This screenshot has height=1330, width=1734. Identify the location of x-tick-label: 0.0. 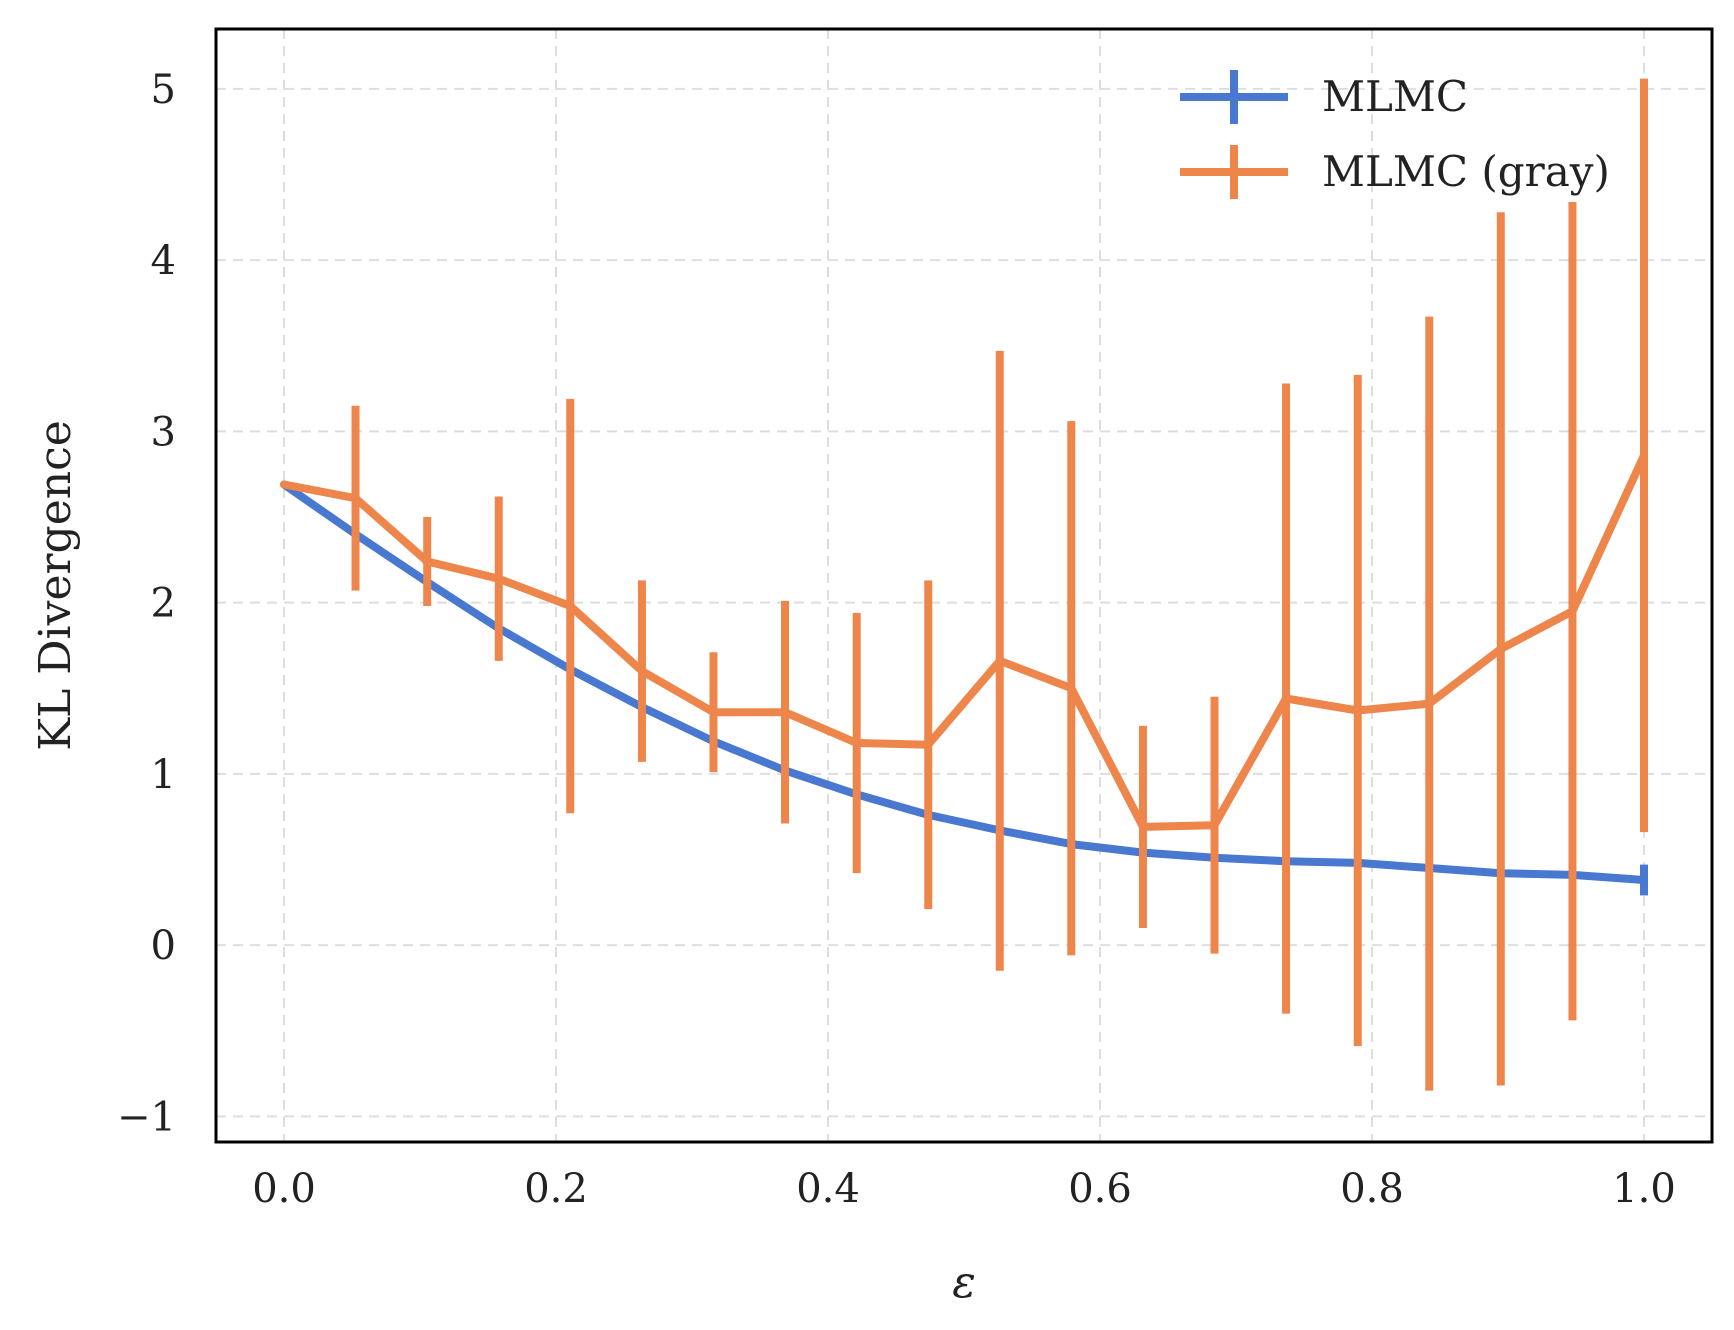
(284, 1189).